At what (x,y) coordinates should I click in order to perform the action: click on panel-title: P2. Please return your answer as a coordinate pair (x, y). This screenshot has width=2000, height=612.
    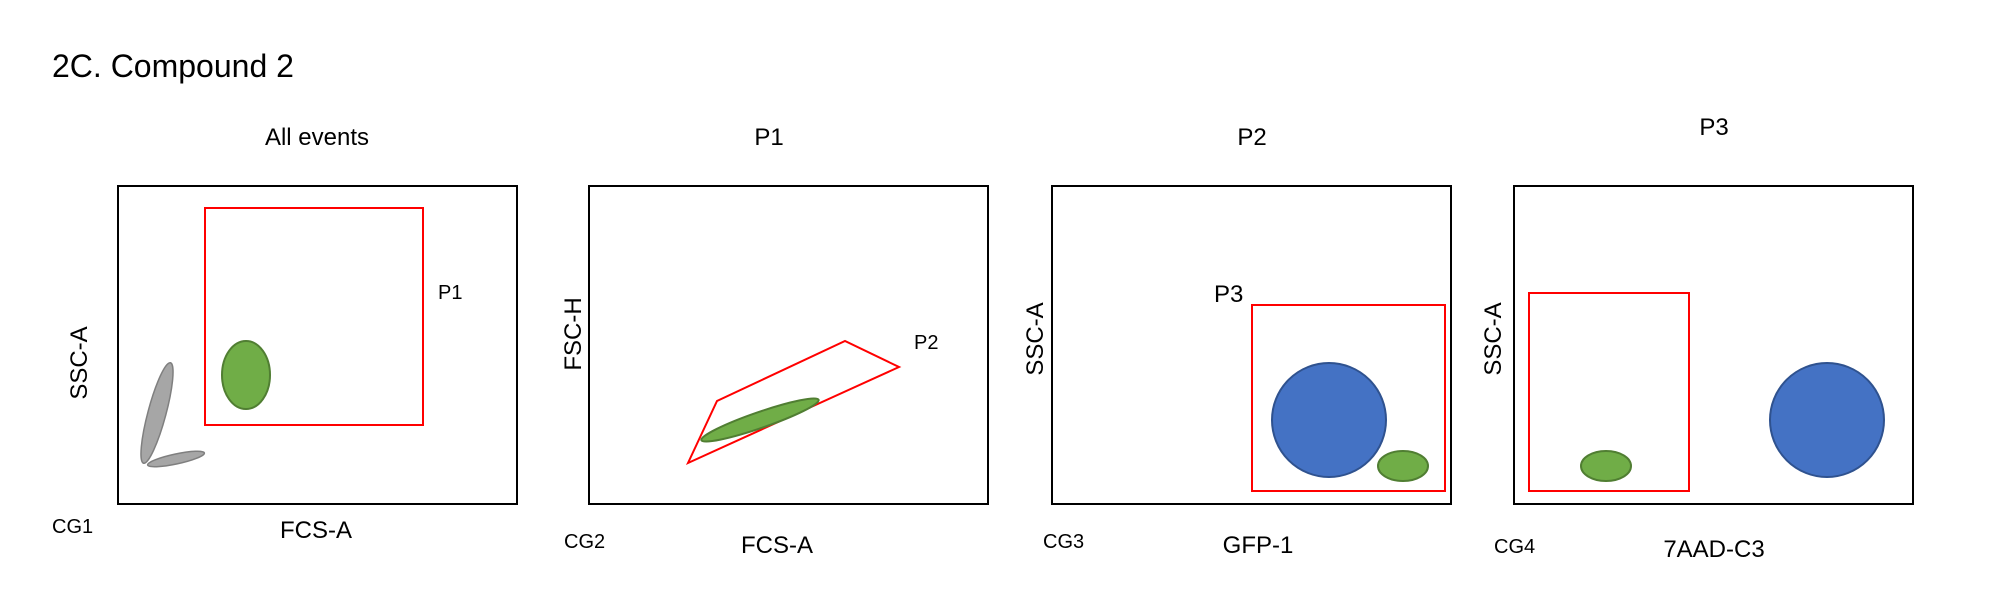
    Looking at the image, I should click on (1251, 137).